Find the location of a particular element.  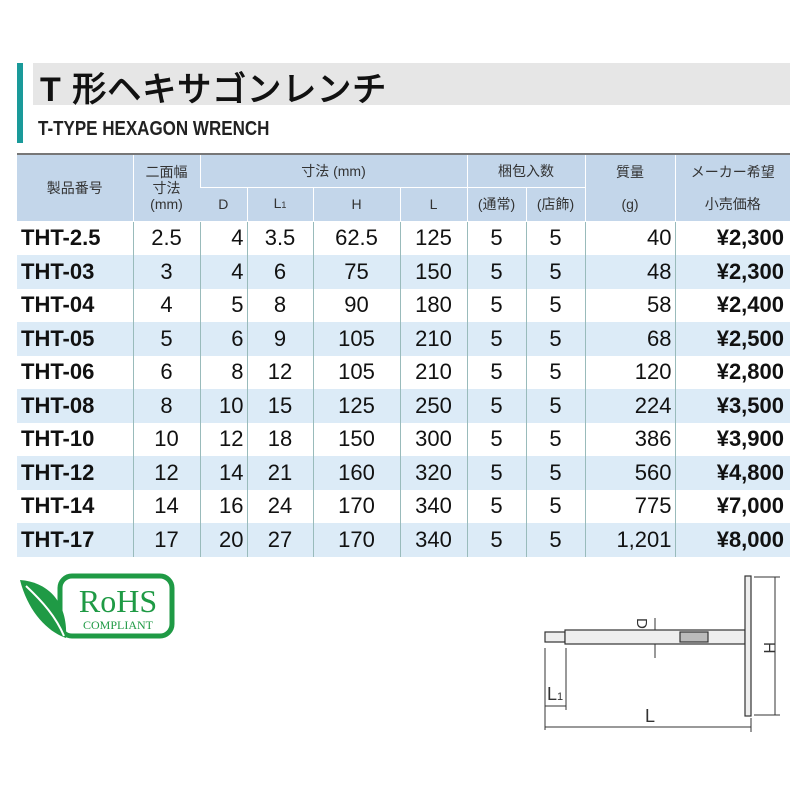

table-row: THT-10 10 12 18 150 300 5 5 386 ¥3,900 is located at coordinates (403, 439).